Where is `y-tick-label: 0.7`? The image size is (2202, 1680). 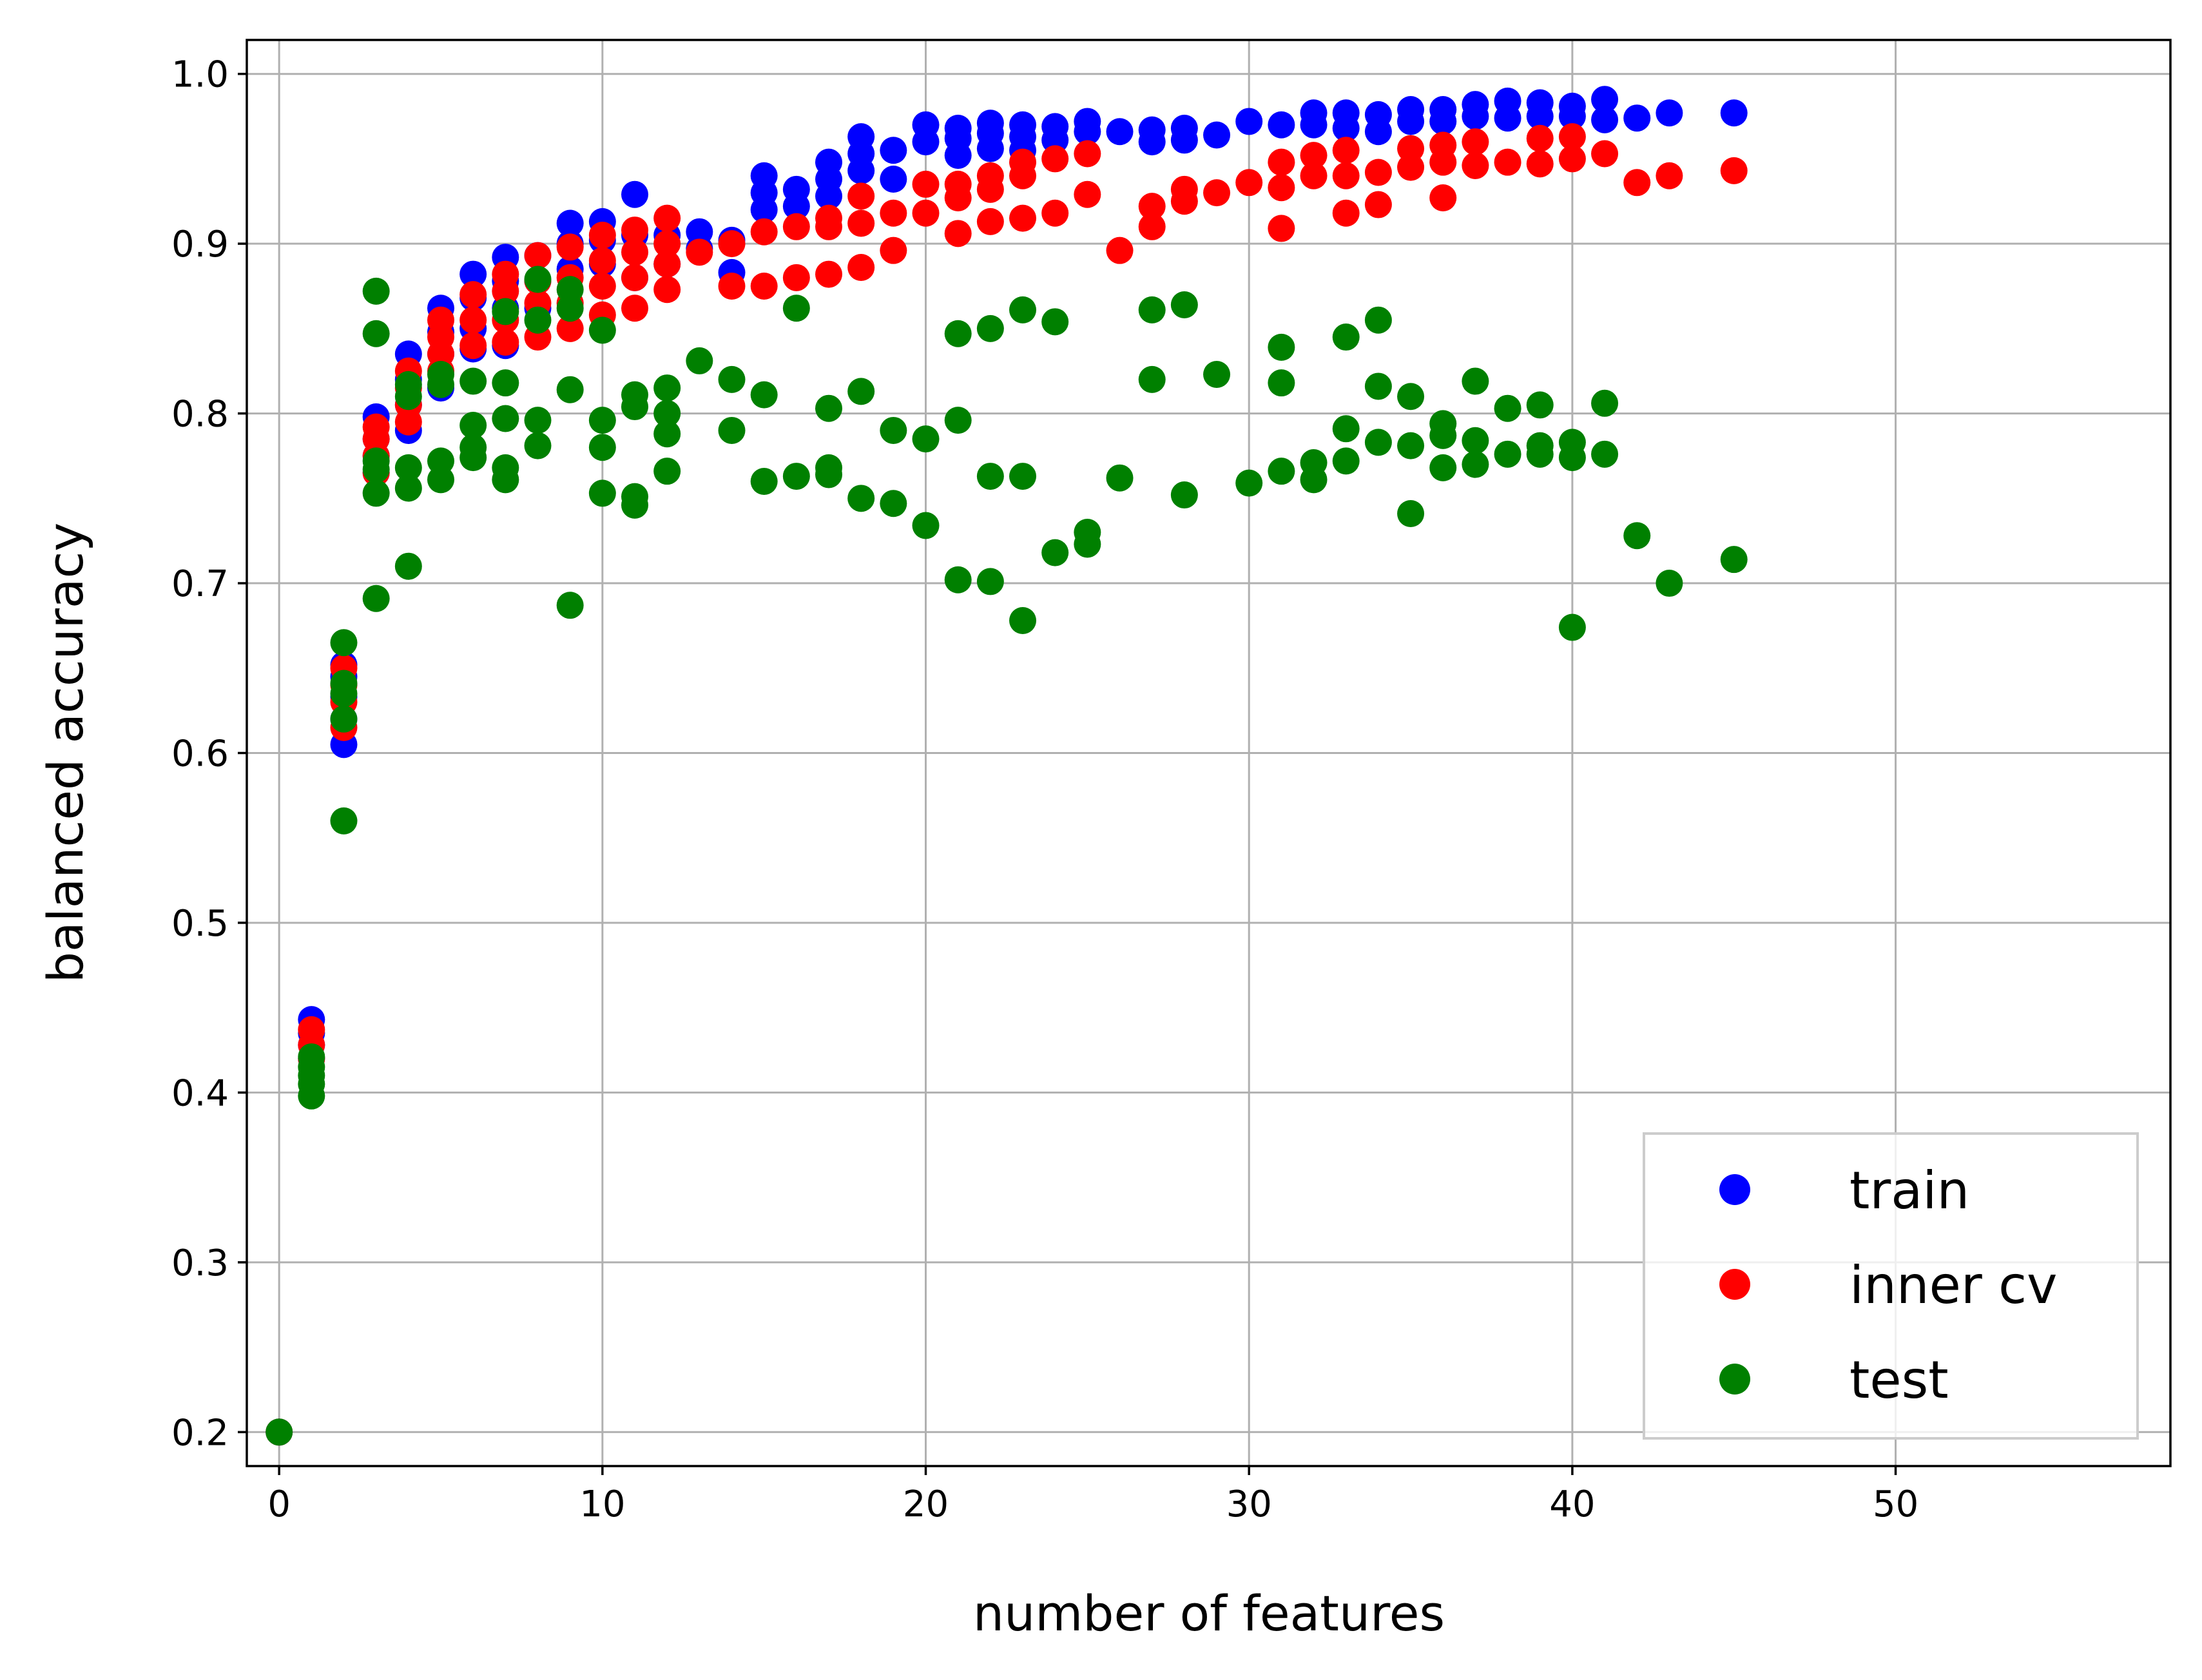 y-tick-label: 0.7 is located at coordinates (200, 584).